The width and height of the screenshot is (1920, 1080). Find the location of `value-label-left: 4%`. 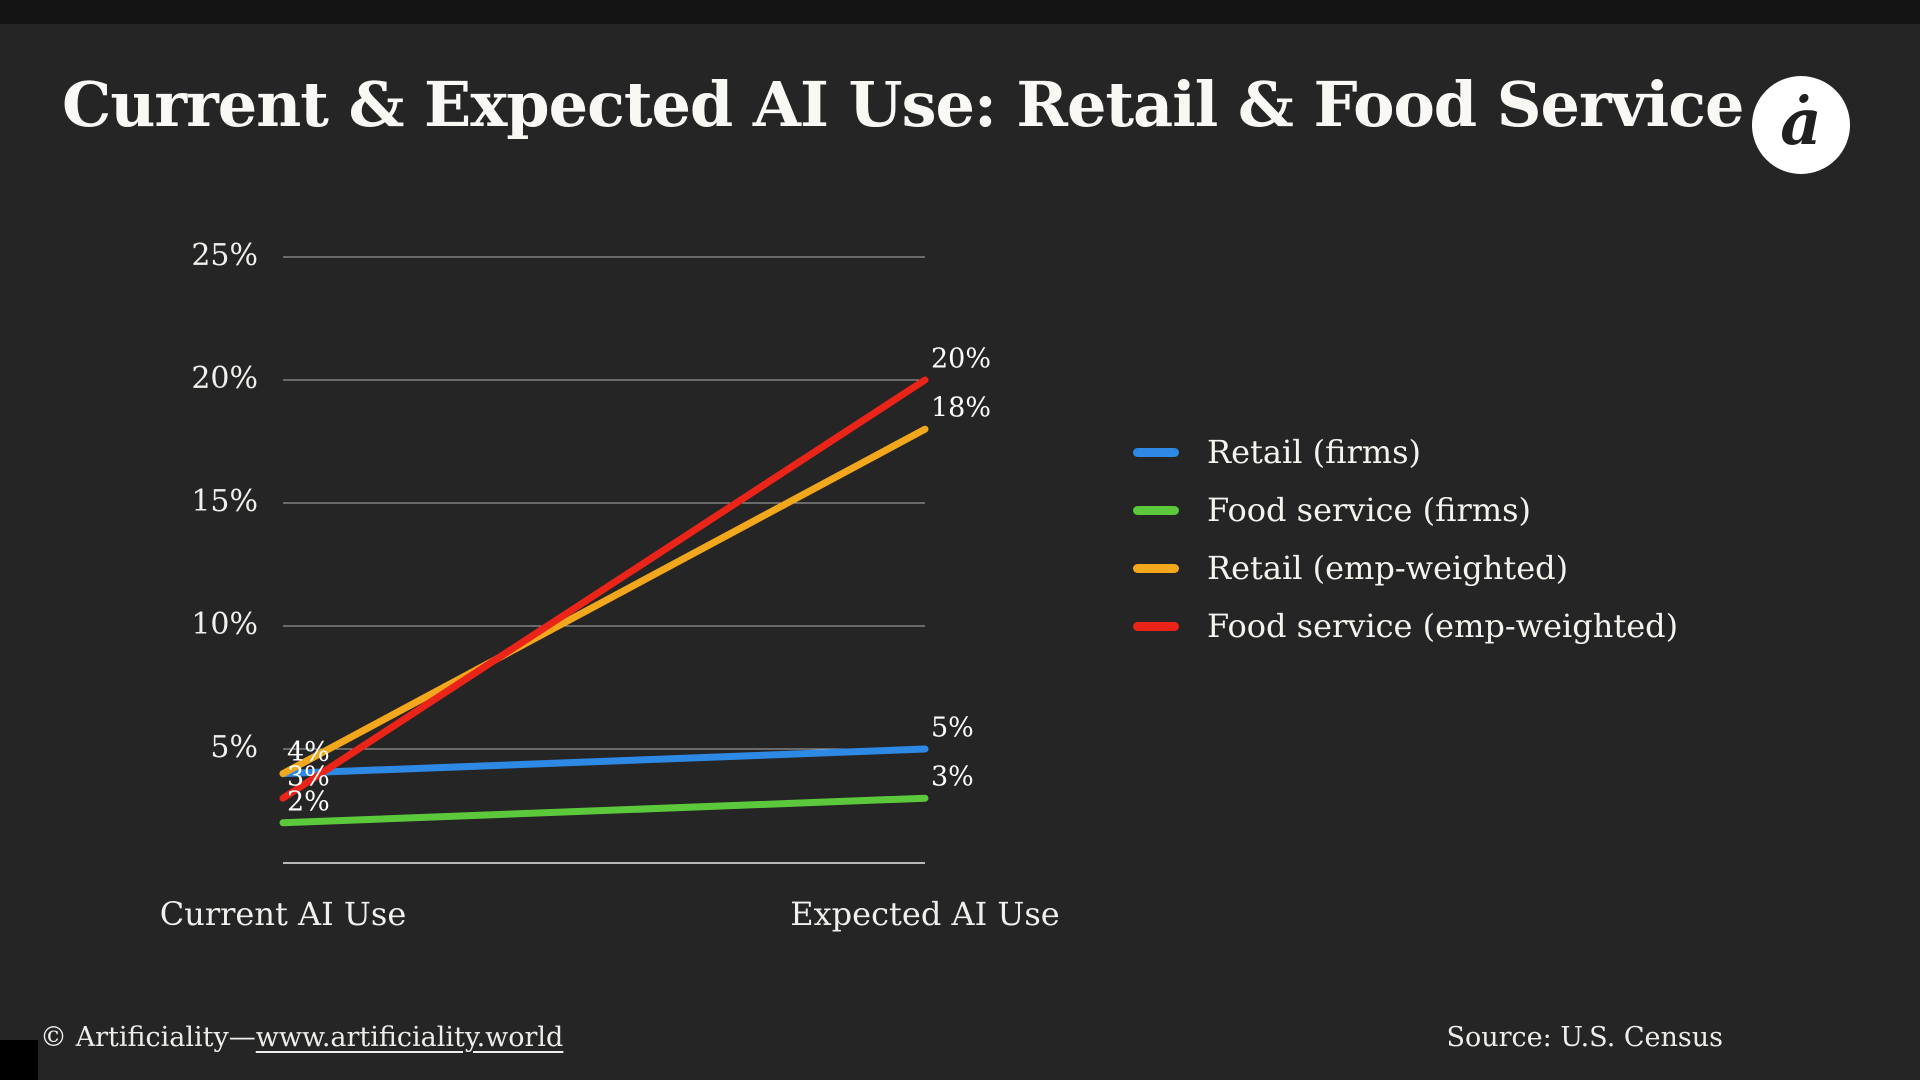

value-label-left: 4% is located at coordinates (308, 752).